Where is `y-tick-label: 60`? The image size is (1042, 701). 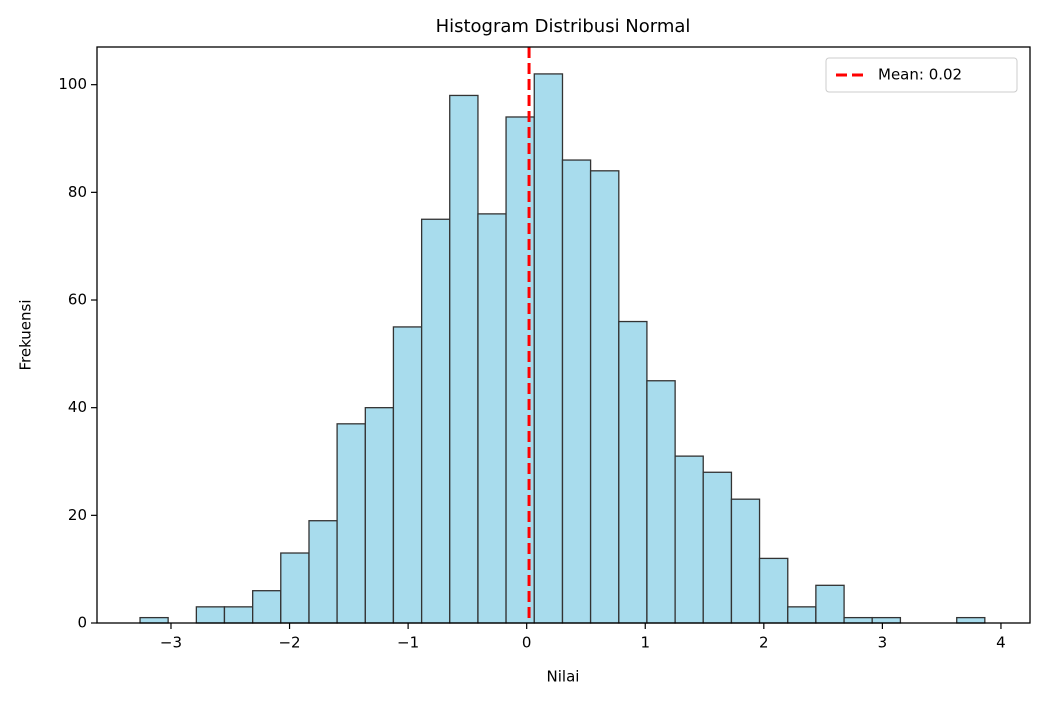
y-tick-label: 60 is located at coordinates (77, 300).